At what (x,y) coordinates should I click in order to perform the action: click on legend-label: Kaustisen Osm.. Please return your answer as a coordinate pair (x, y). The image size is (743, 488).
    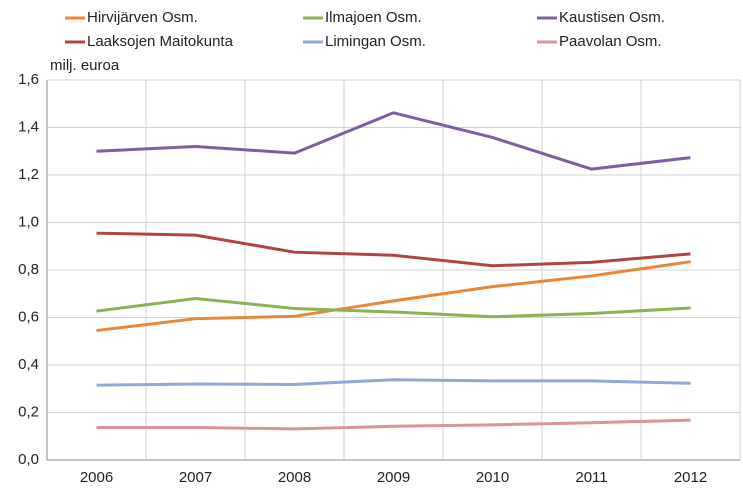
    Looking at the image, I should click on (612, 17).